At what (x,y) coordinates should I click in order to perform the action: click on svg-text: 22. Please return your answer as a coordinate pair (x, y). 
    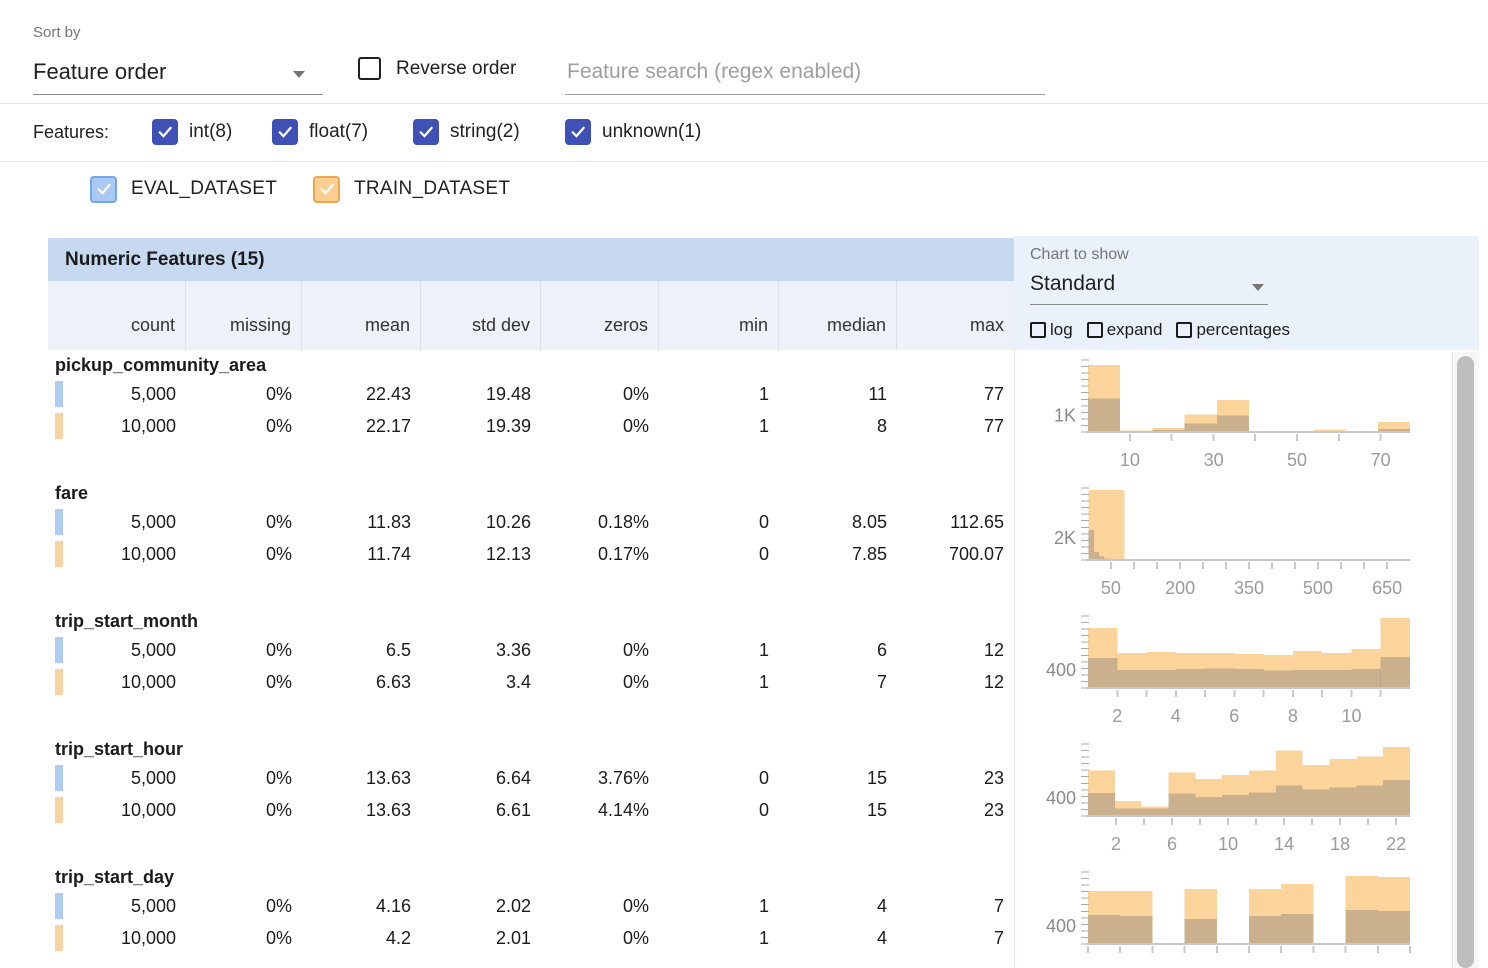
    Looking at the image, I should click on (1396, 844).